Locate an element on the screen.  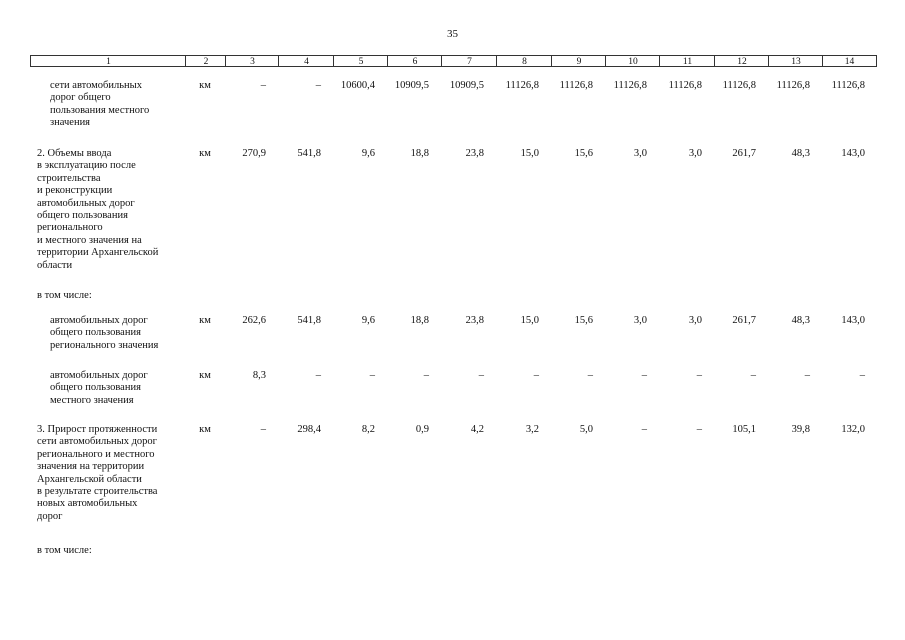
cell-value: 39,8 is located at coordinates (800, 429).